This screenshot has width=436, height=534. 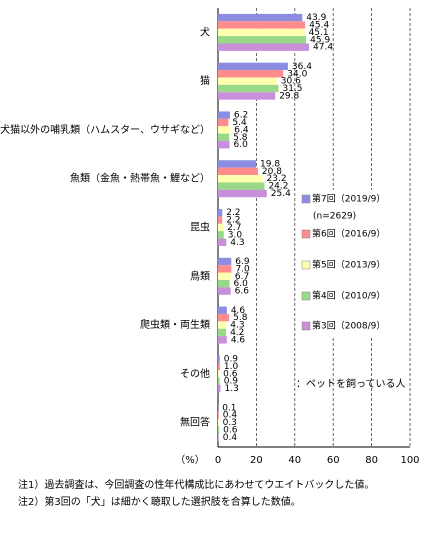 I want to click on legend-label: 第7回（2019/9）, so click(x=348, y=199).